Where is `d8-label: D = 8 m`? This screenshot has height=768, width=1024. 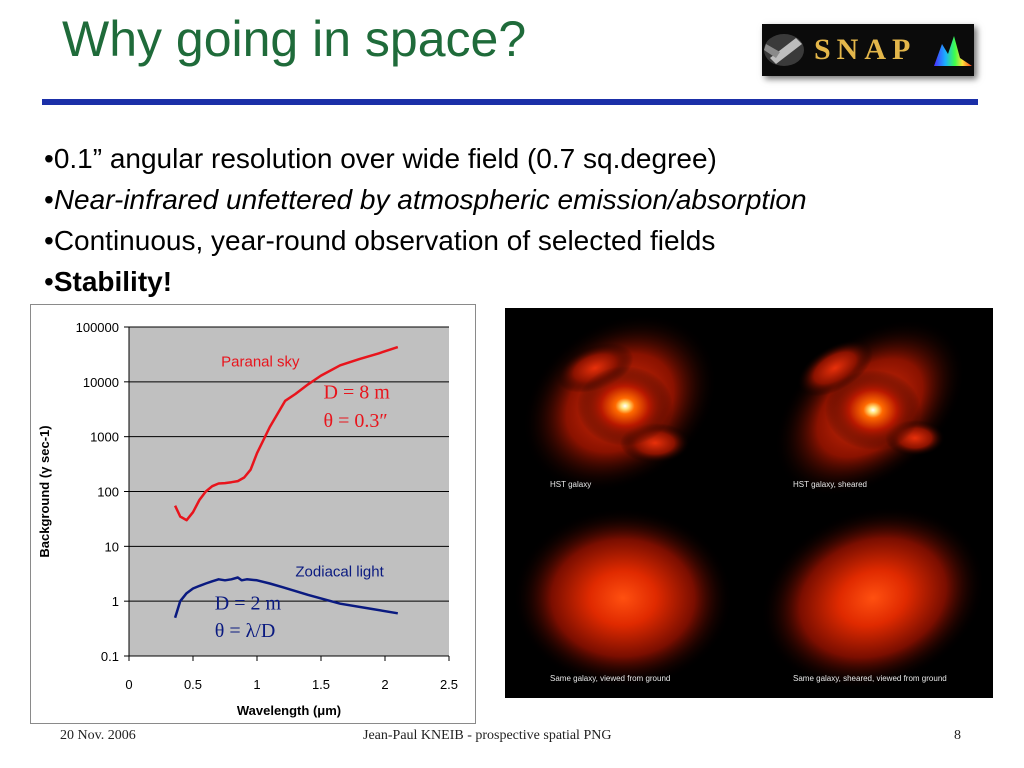
d8-label: D = 8 m is located at coordinates (357, 392).